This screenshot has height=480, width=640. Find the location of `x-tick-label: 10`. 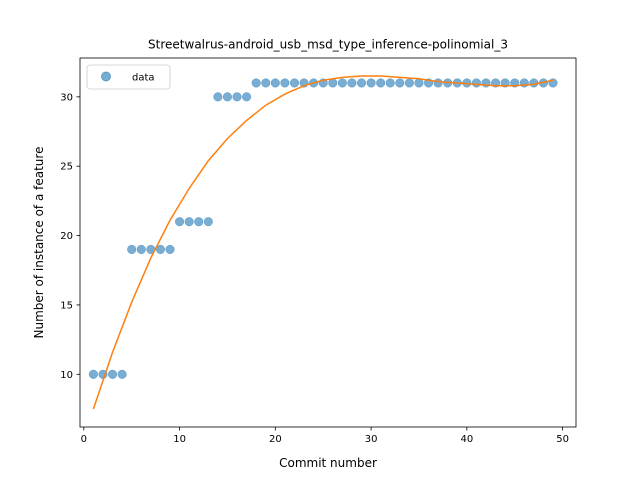

x-tick-label: 10 is located at coordinates (179, 439).